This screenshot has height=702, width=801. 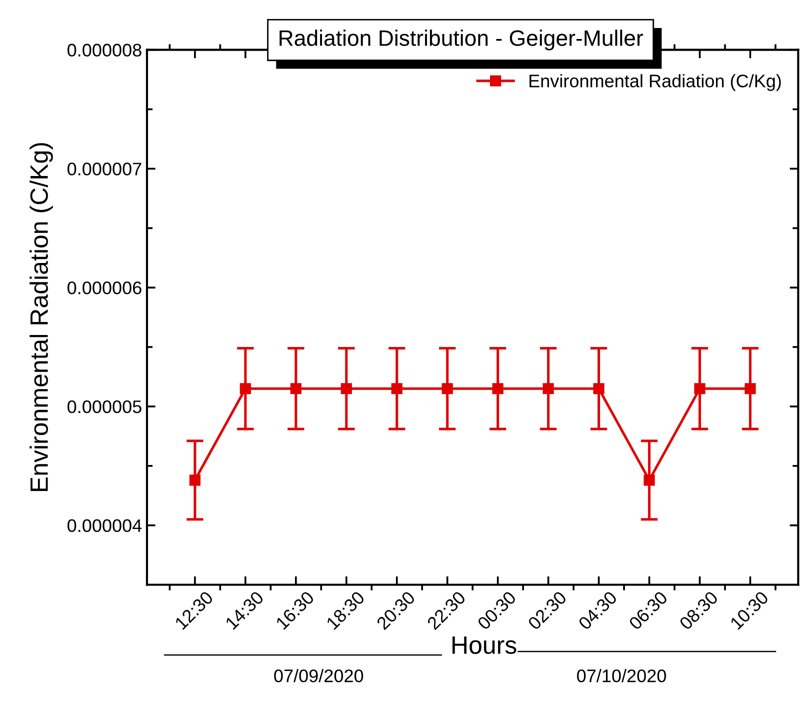 I want to click on chart-title: Radiation Distribution - Geiger-Muller, so click(x=462, y=40).